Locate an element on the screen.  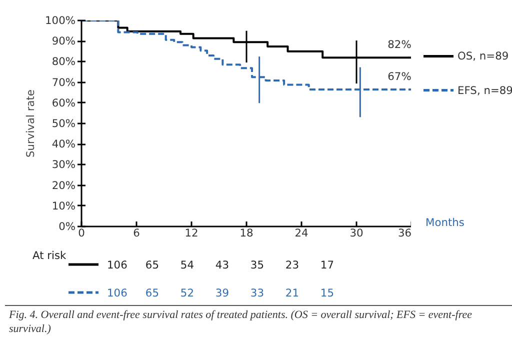
y-tick-label: 20% is located at coordinates (64, 185).